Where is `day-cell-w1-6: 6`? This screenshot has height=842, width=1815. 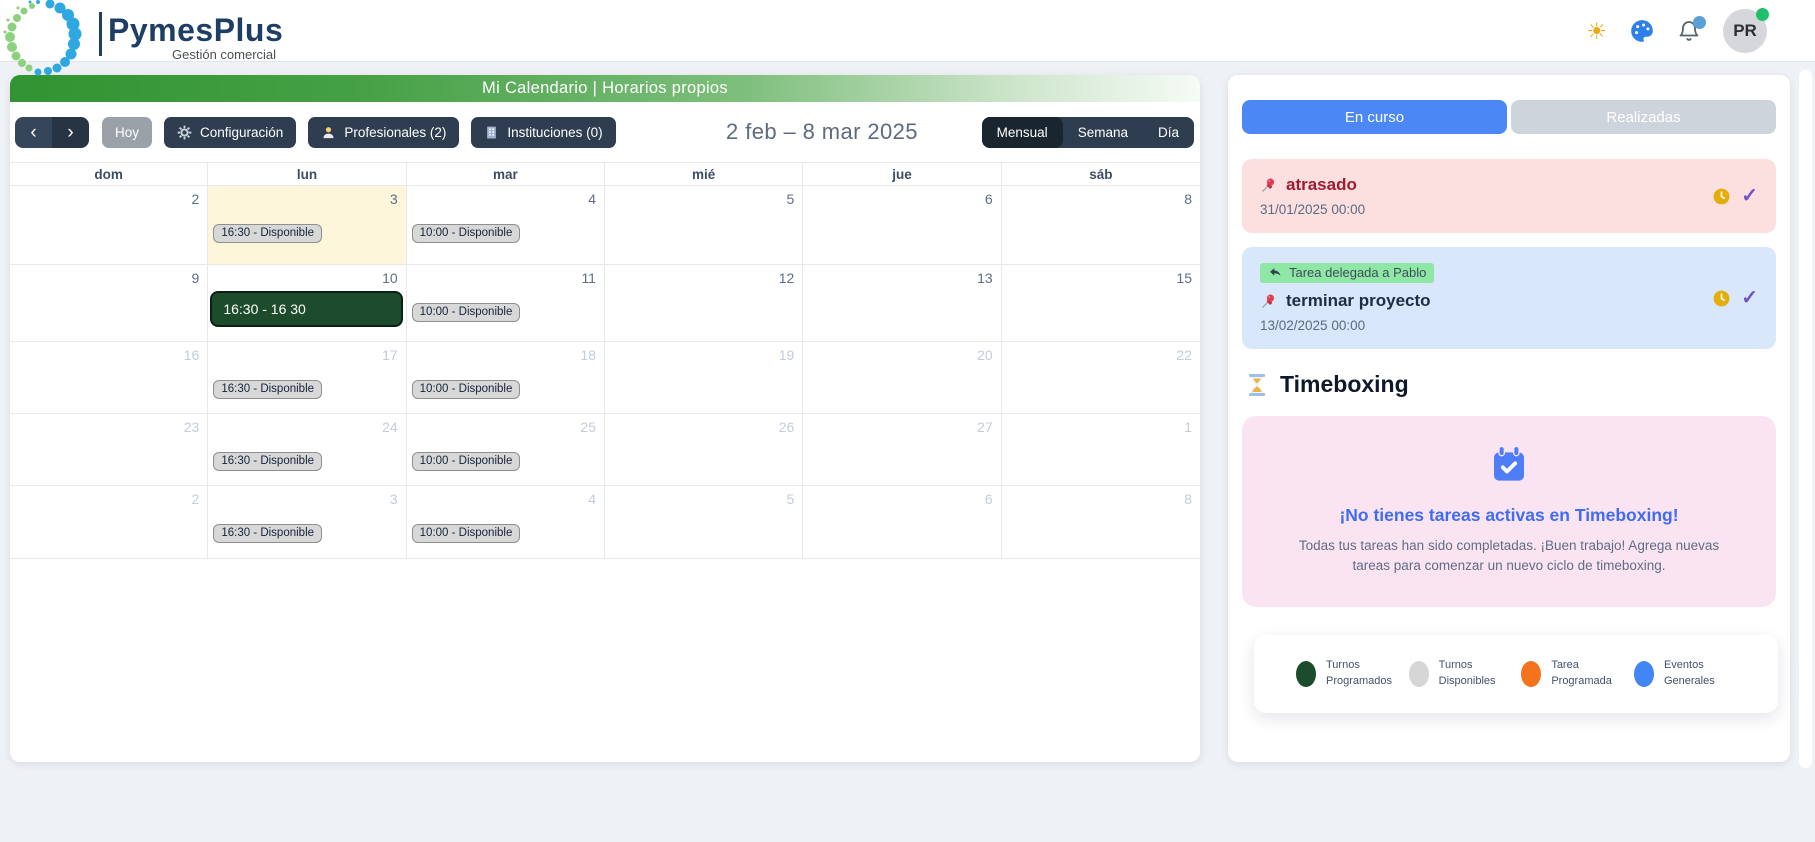
day-cell-w1-6: 6 is located at coordinates (902, 225).